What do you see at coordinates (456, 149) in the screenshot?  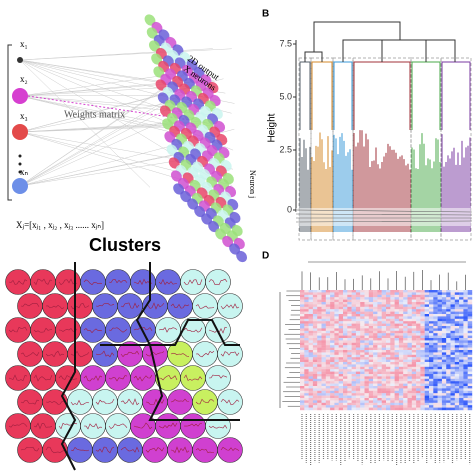 I see `cluster-box` at bounding box center [456, 149].